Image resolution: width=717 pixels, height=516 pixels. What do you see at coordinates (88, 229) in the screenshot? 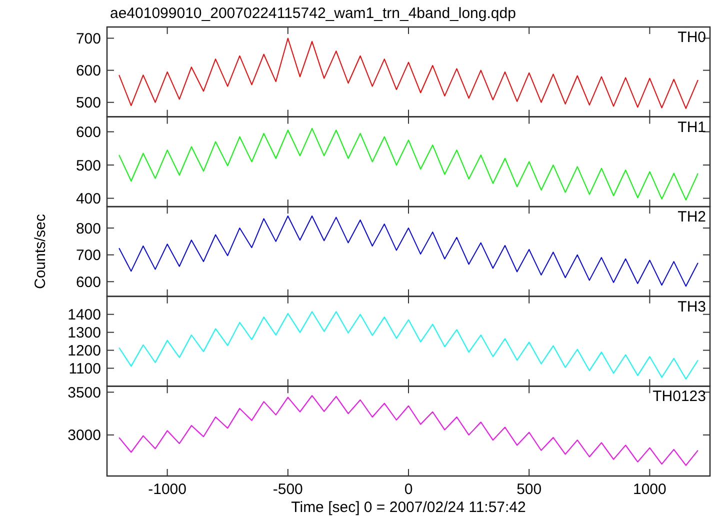
I see `y-tick-label: 800` at bounding box center [88, 229].